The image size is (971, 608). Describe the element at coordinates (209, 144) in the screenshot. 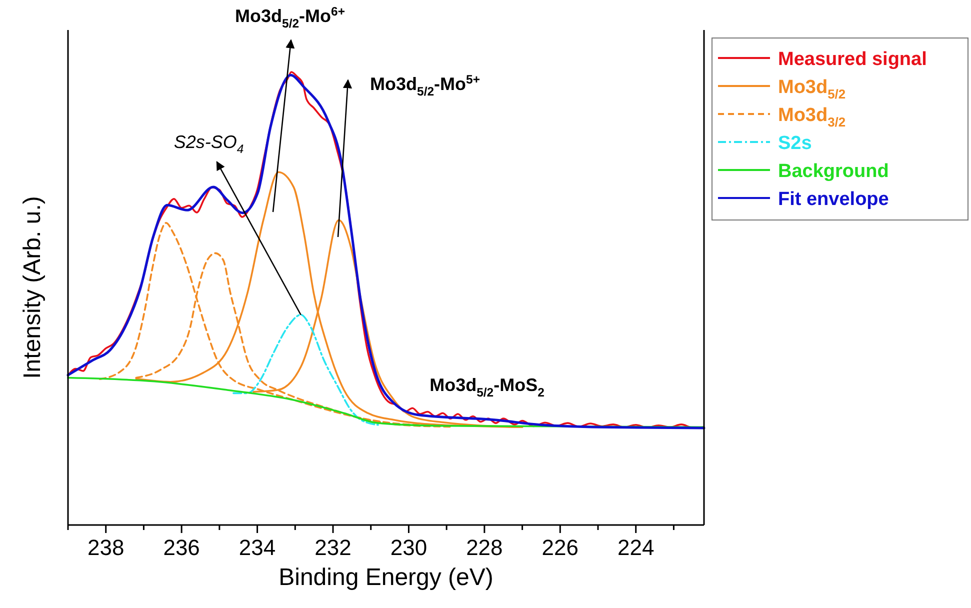

I see `annotation: S2s-SO$_{4}$` at that location.